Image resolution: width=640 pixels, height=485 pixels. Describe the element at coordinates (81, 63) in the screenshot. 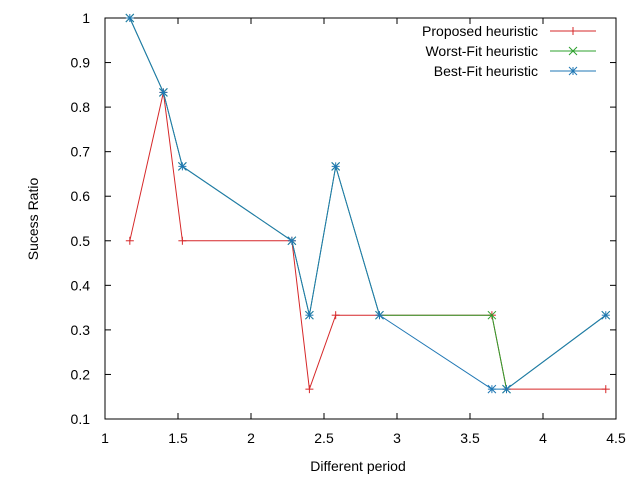

I see `y-tick-label: 0.9` at that location.